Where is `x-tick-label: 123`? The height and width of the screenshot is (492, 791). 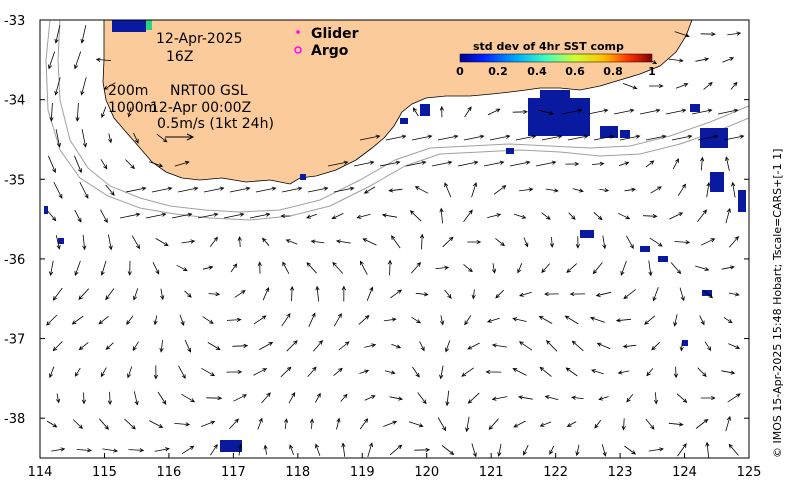 x-tick-label: 123 is located at coordinates (620, 472).